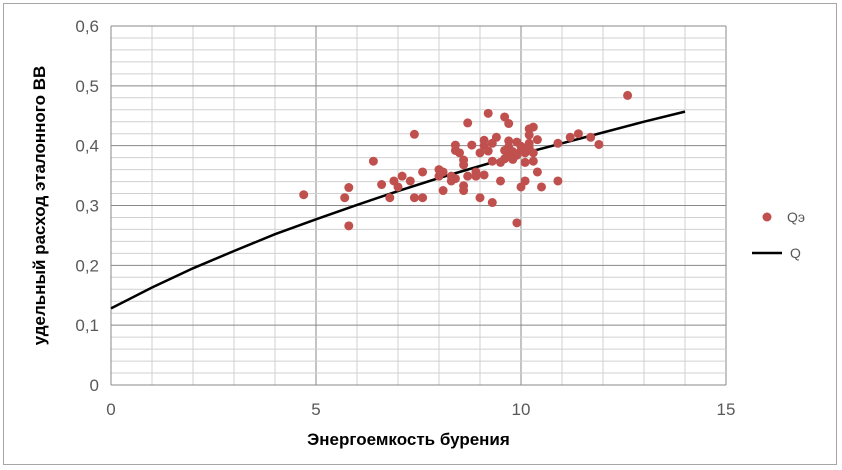  Describe the element at coordinates (87, 265) in the screenshot. I see `y-tick-label: 0,2` at that location.